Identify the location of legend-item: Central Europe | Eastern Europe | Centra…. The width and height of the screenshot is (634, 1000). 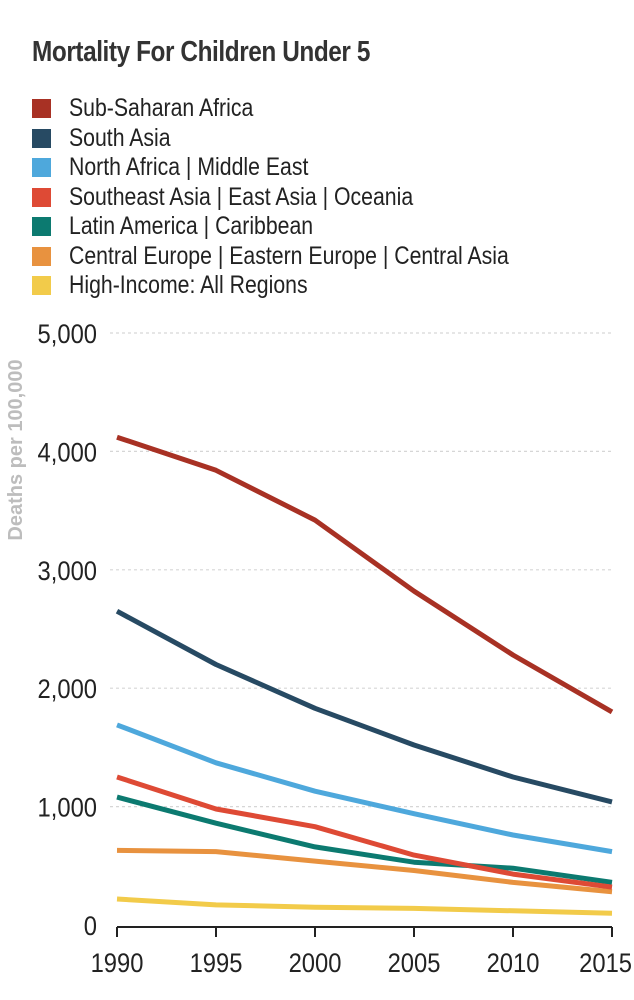
(309, 257).